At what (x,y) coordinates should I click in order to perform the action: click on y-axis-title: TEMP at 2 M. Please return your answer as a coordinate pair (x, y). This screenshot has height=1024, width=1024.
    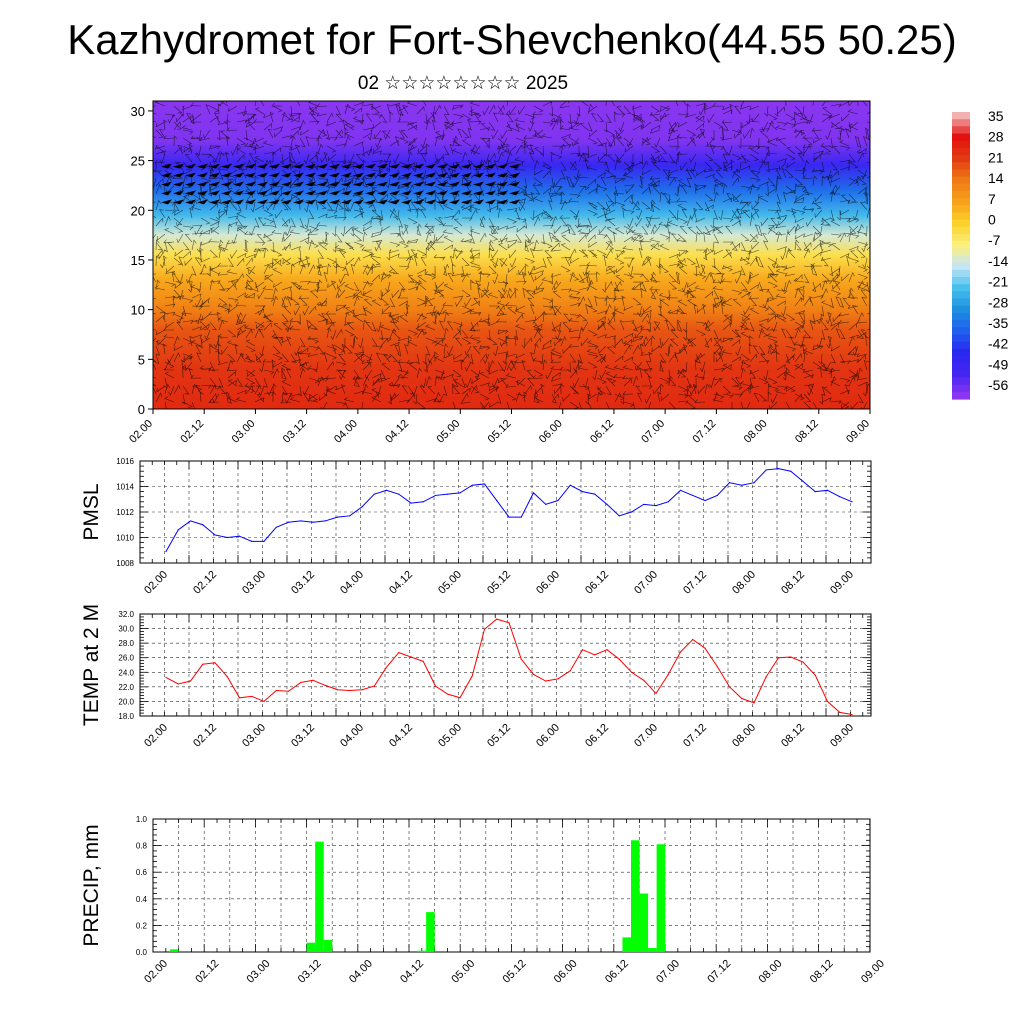
    Looking at the image, I should click on (91, 665).